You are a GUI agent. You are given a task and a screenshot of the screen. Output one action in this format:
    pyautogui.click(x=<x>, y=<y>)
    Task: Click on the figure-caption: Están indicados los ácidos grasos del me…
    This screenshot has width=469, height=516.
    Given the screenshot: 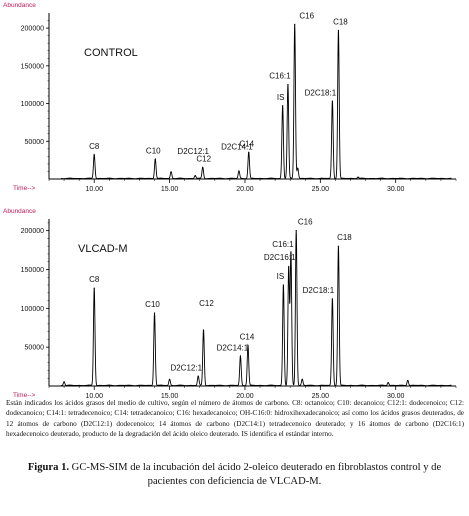 What is the action you would take?
    pyautogui.click(x=235, y=418)
    